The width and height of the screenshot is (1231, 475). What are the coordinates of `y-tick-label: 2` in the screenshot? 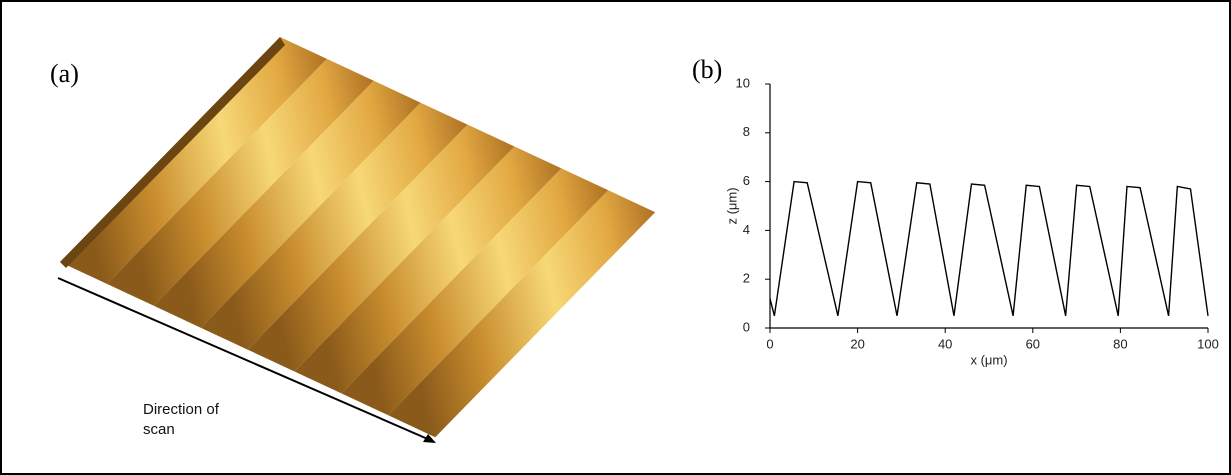 It's located at (746, 278).